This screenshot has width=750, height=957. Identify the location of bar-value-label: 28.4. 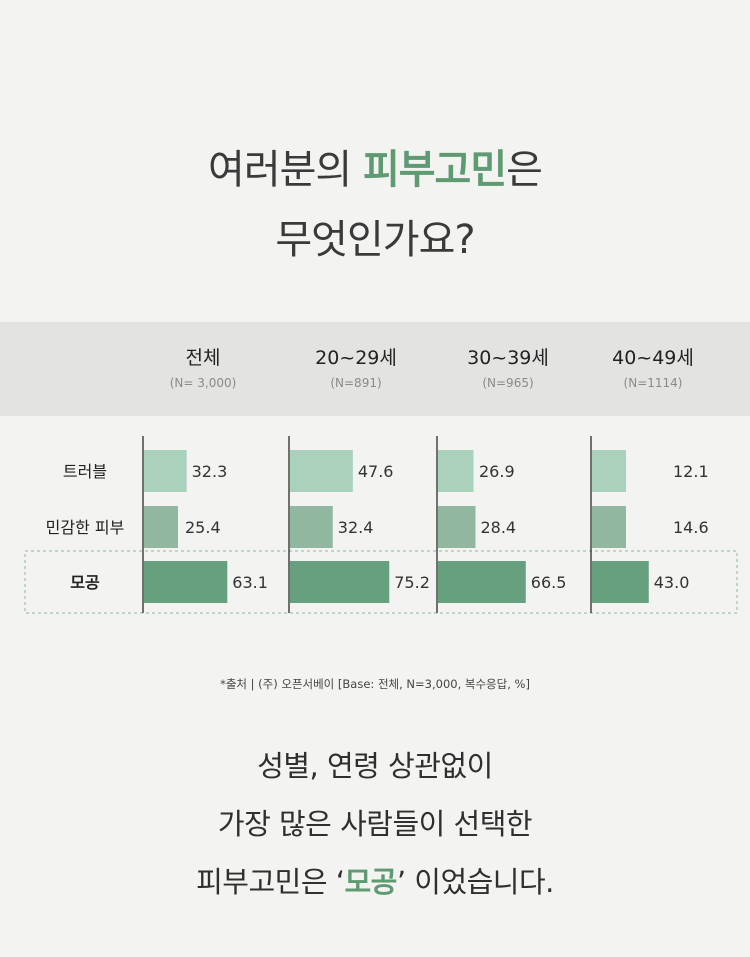
(498, 527).